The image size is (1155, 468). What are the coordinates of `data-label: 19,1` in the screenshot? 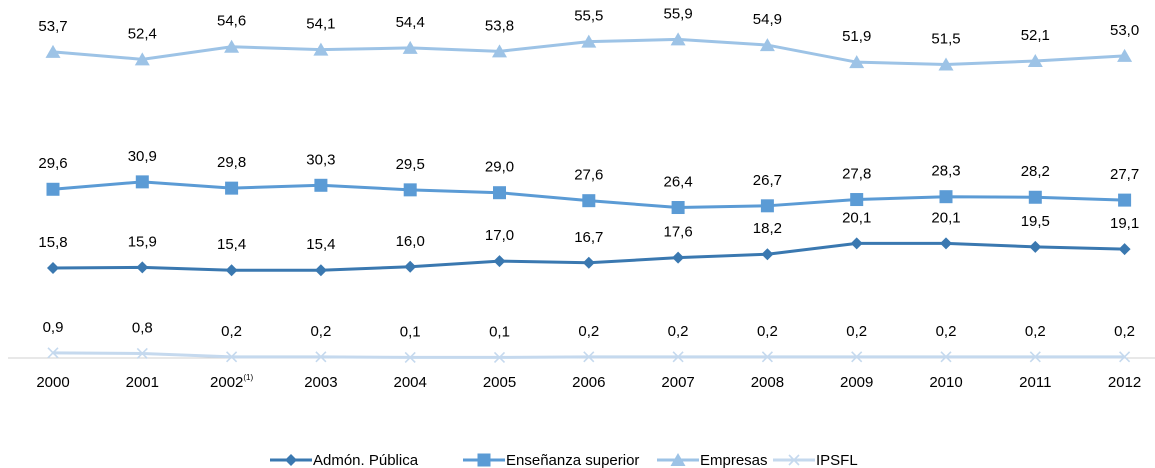 It's located at (1124, 223).